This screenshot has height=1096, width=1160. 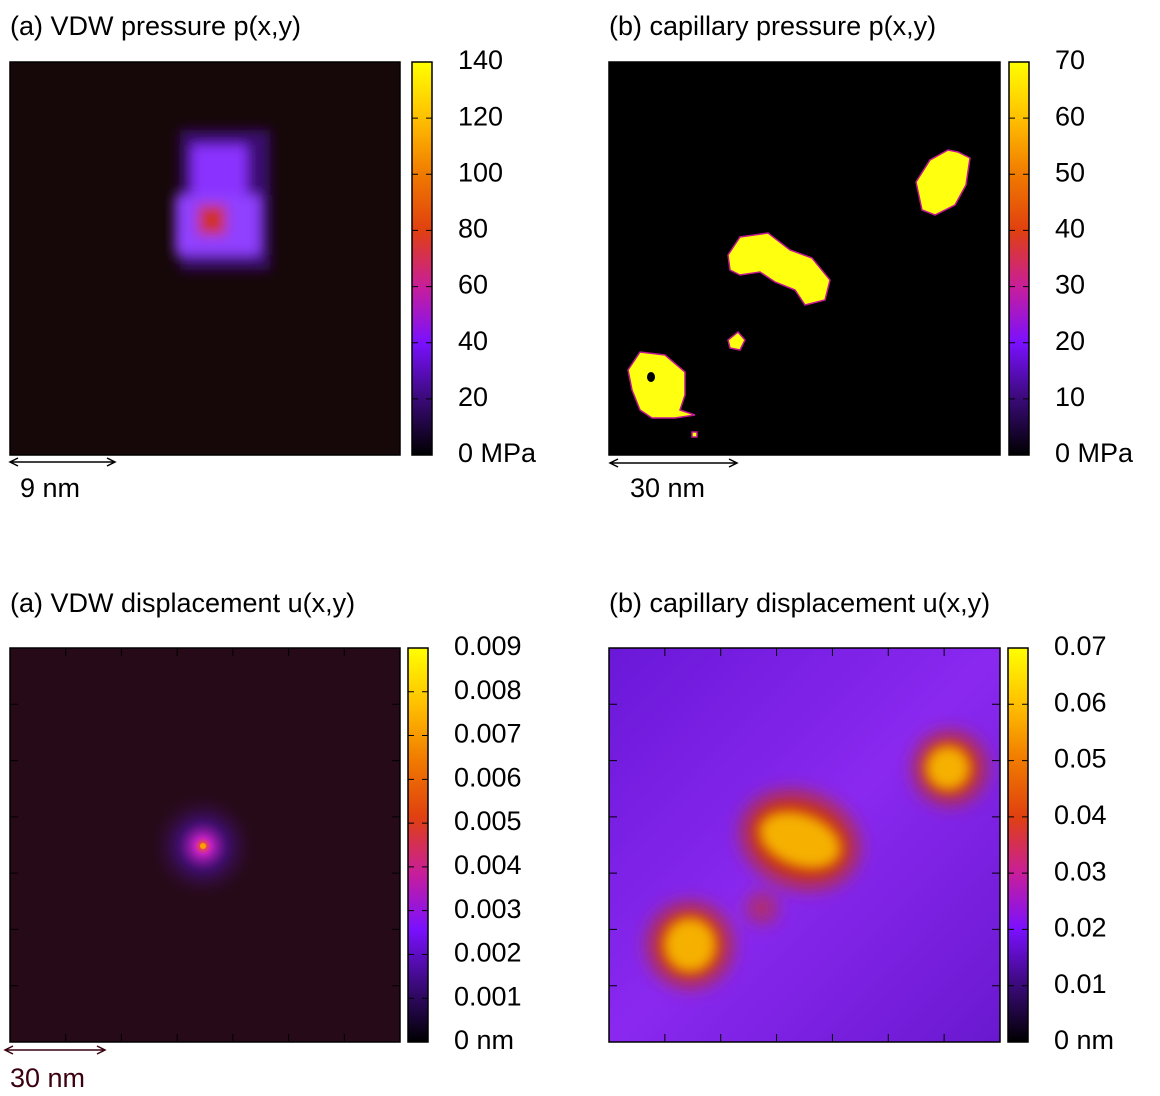 What do you see at coordinates (1070, 397) in the screenshot?
I see `colorbar-tick-label: 10` at bounding box center [1070, 397].